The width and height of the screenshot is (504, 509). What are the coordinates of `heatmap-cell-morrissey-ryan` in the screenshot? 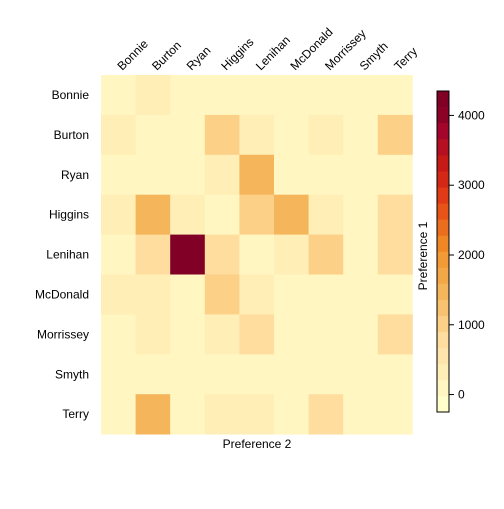 It's located at (188, 334).